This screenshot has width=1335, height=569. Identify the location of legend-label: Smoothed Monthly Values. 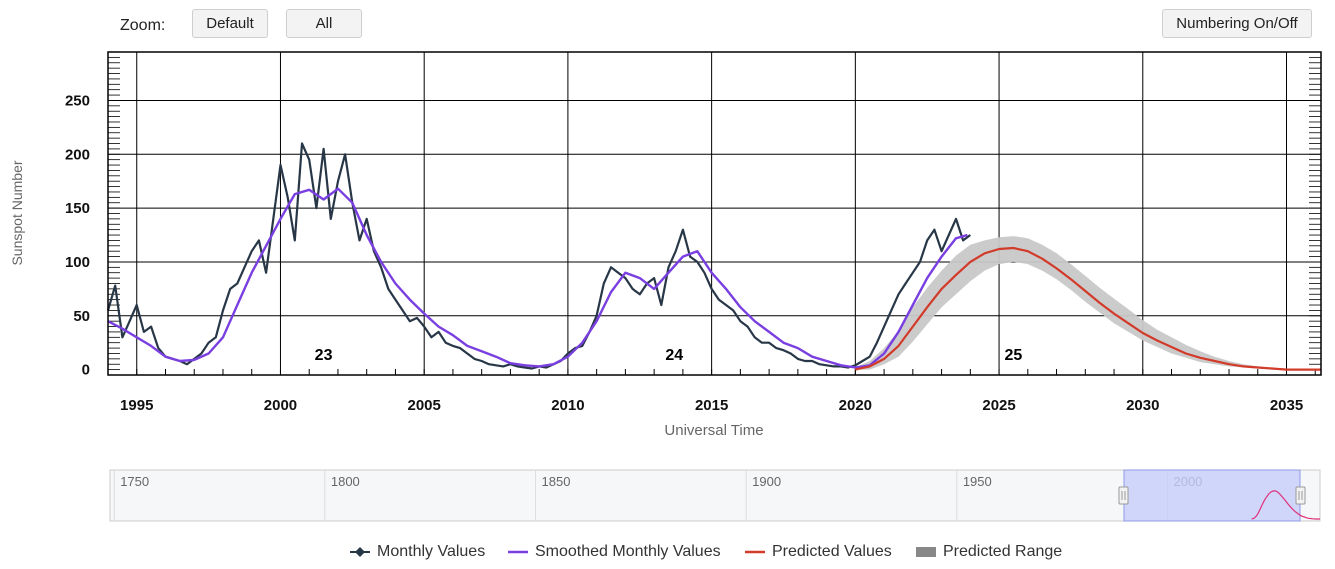
(628, 551).